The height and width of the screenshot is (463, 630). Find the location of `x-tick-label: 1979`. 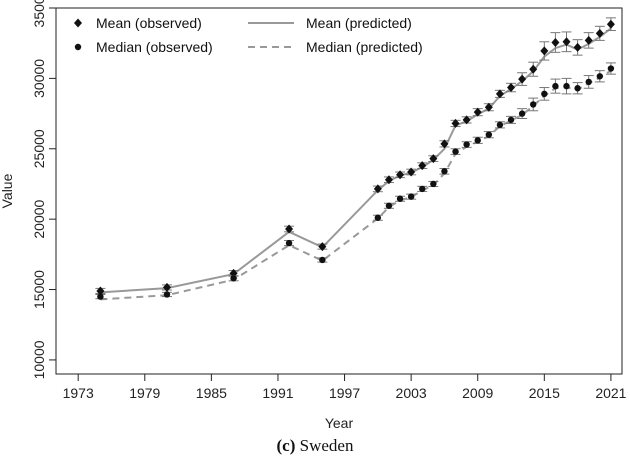

x-tick-label: 1979 is located at coordinates (144, 393).